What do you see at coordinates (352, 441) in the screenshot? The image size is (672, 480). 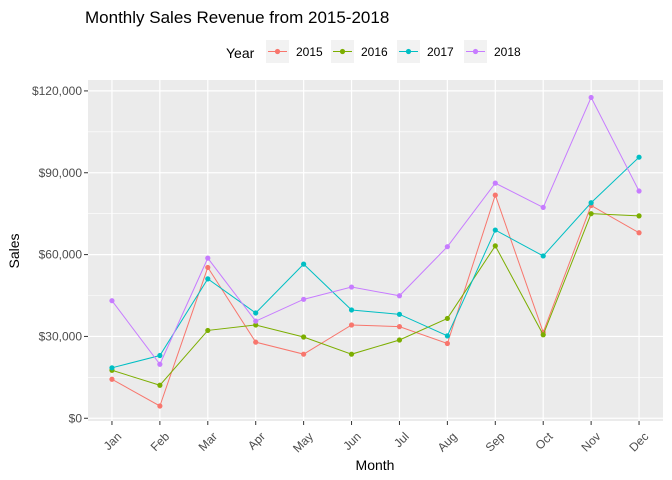 I see `x-tick-label: Jun` at bounding box center [352, 441].